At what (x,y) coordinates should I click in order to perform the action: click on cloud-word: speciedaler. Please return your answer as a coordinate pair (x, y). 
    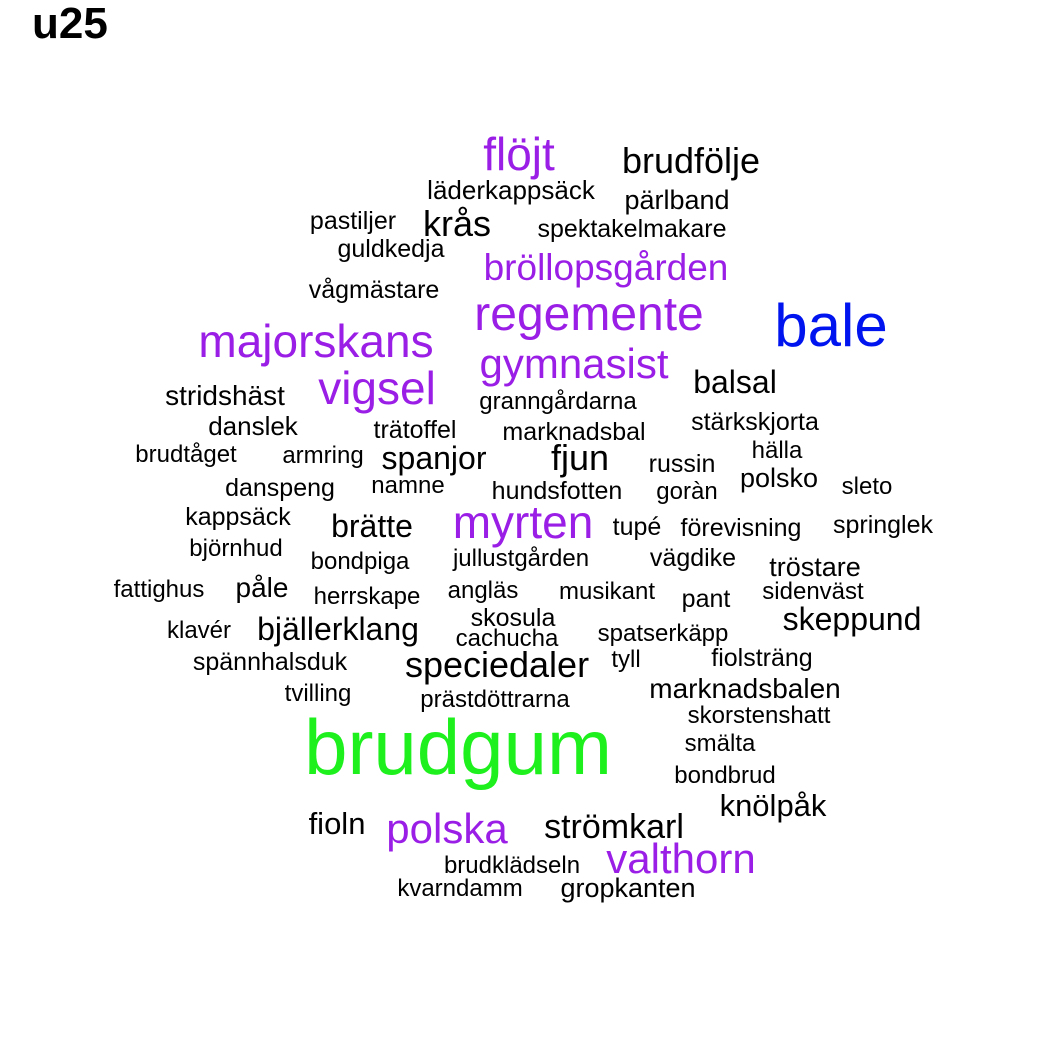
    Looking at the image, I should click on (497, 664).